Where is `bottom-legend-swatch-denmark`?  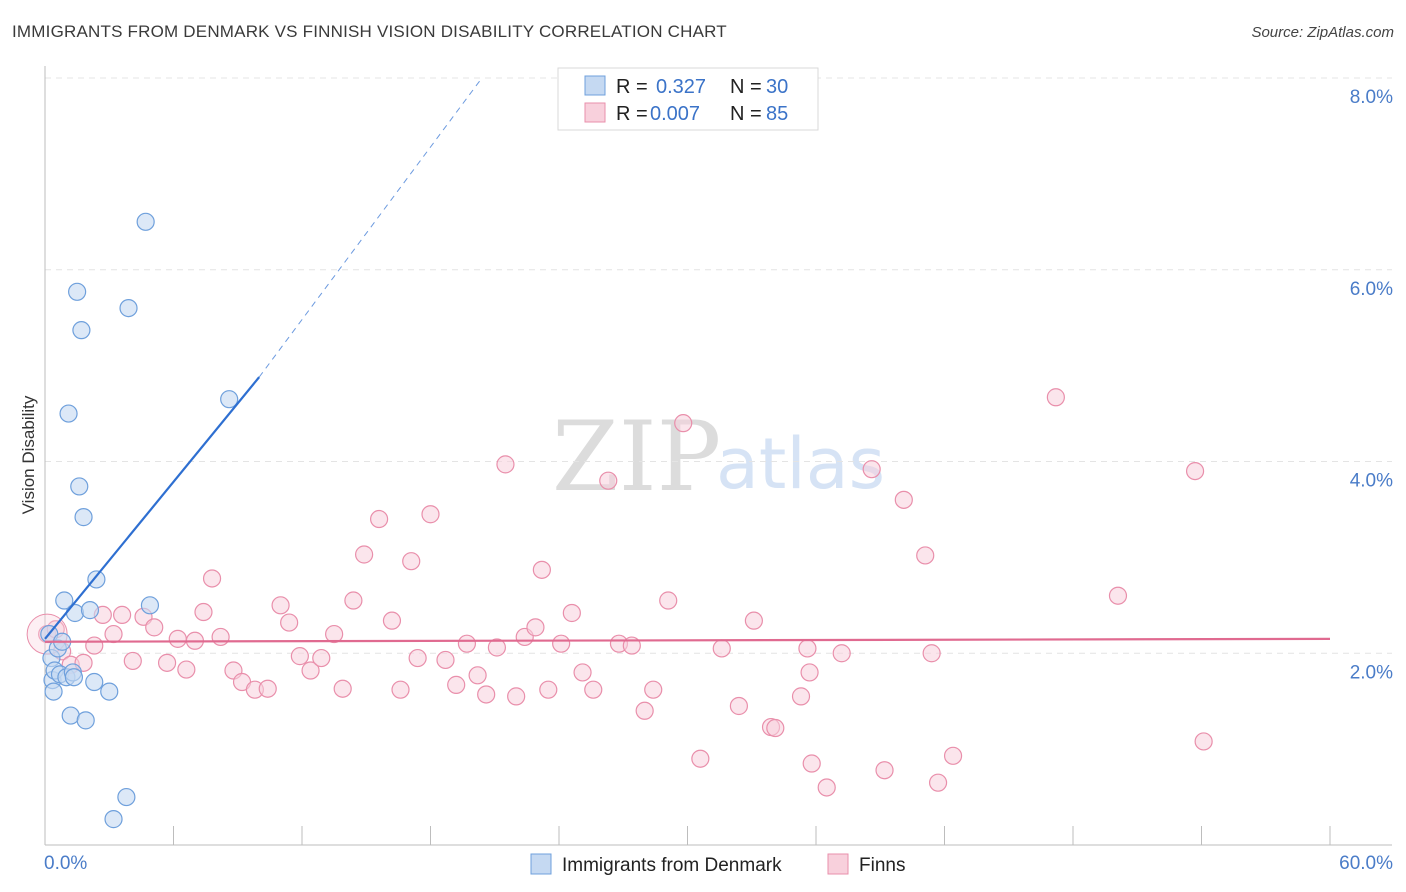 bottom-legend-swatch-denmark is located at coordinates (541, 864).